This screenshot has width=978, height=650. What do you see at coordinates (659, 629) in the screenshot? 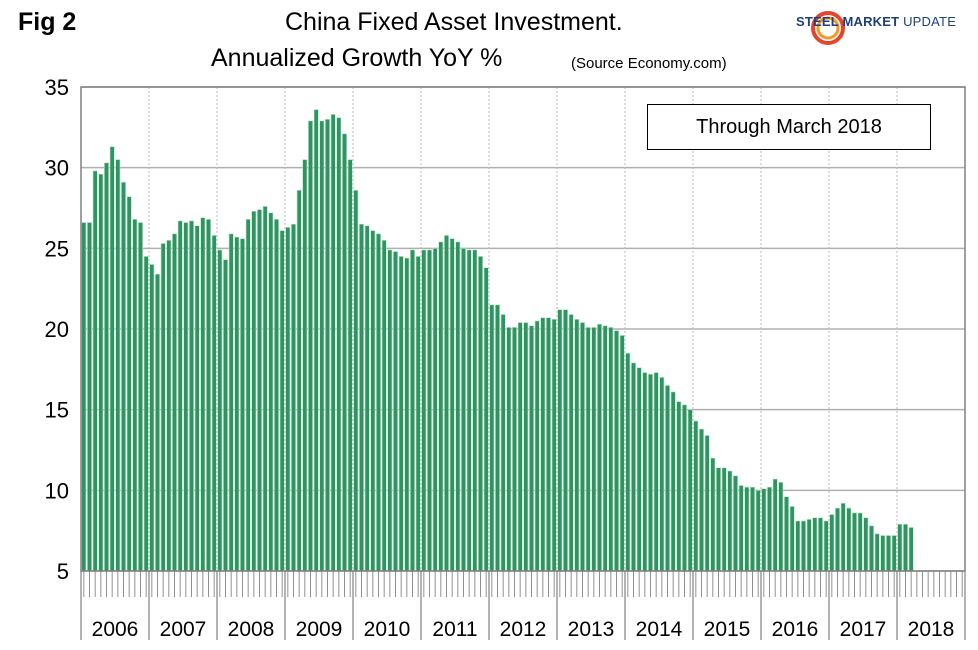
I see `x-tick-label: 2014` at bounding box center [659, 629].